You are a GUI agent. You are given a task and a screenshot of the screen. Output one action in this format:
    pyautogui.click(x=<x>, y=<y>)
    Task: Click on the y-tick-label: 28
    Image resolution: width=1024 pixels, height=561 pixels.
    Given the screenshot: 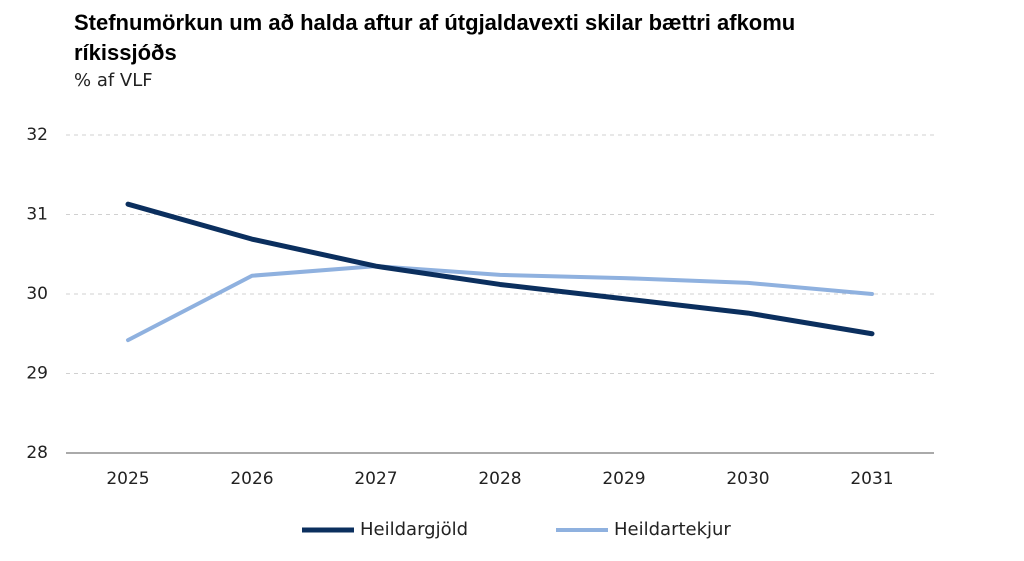 What is the action you would take?
    pyautogui.click(x=37, y=453)
    